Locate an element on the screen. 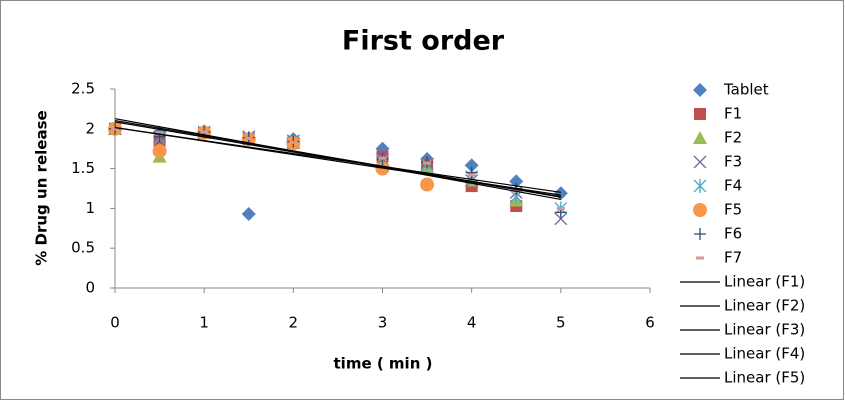  x-axis-label: time ( min ) is located at coordinates (383, 364).